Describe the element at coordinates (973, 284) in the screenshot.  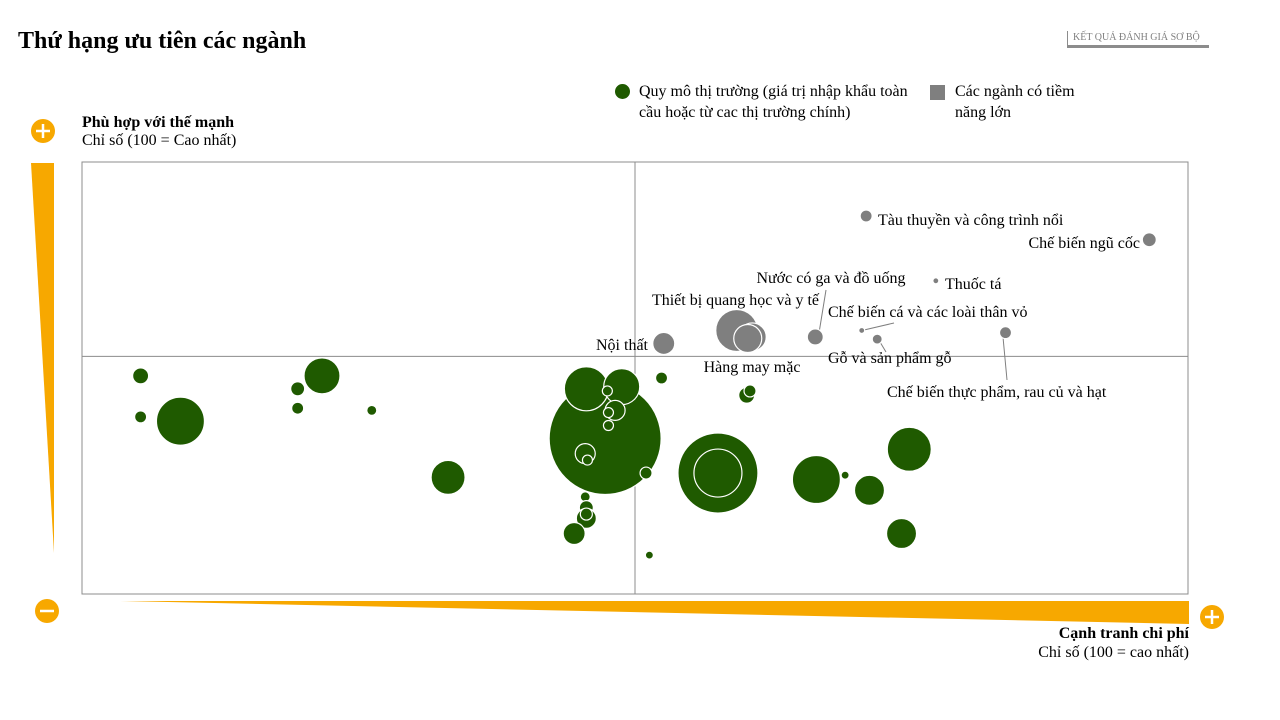
I see `highlight-label-2: Thuốc tá` at that location.